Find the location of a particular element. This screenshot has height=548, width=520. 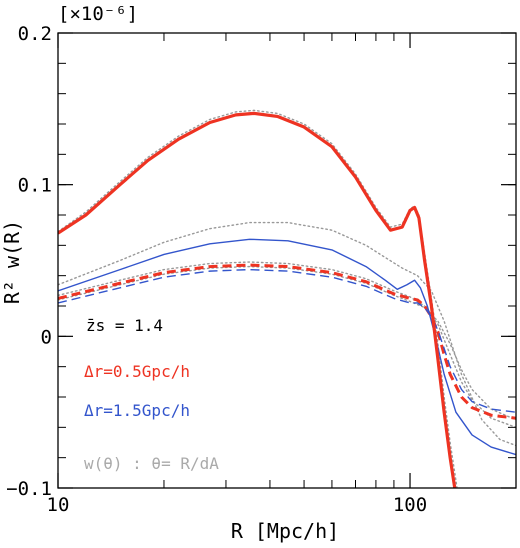

y-tick-label: 0 is located at coordinates (46, 337).